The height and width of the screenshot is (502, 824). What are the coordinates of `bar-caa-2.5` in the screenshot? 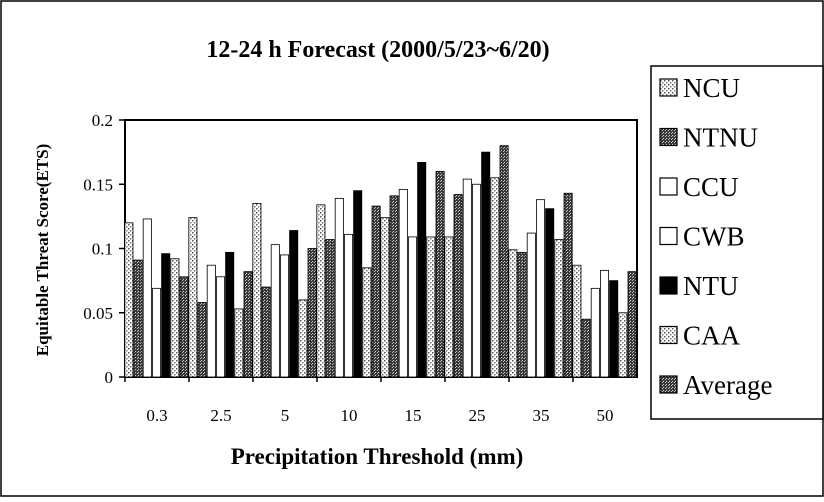 It's located at (239, 343).